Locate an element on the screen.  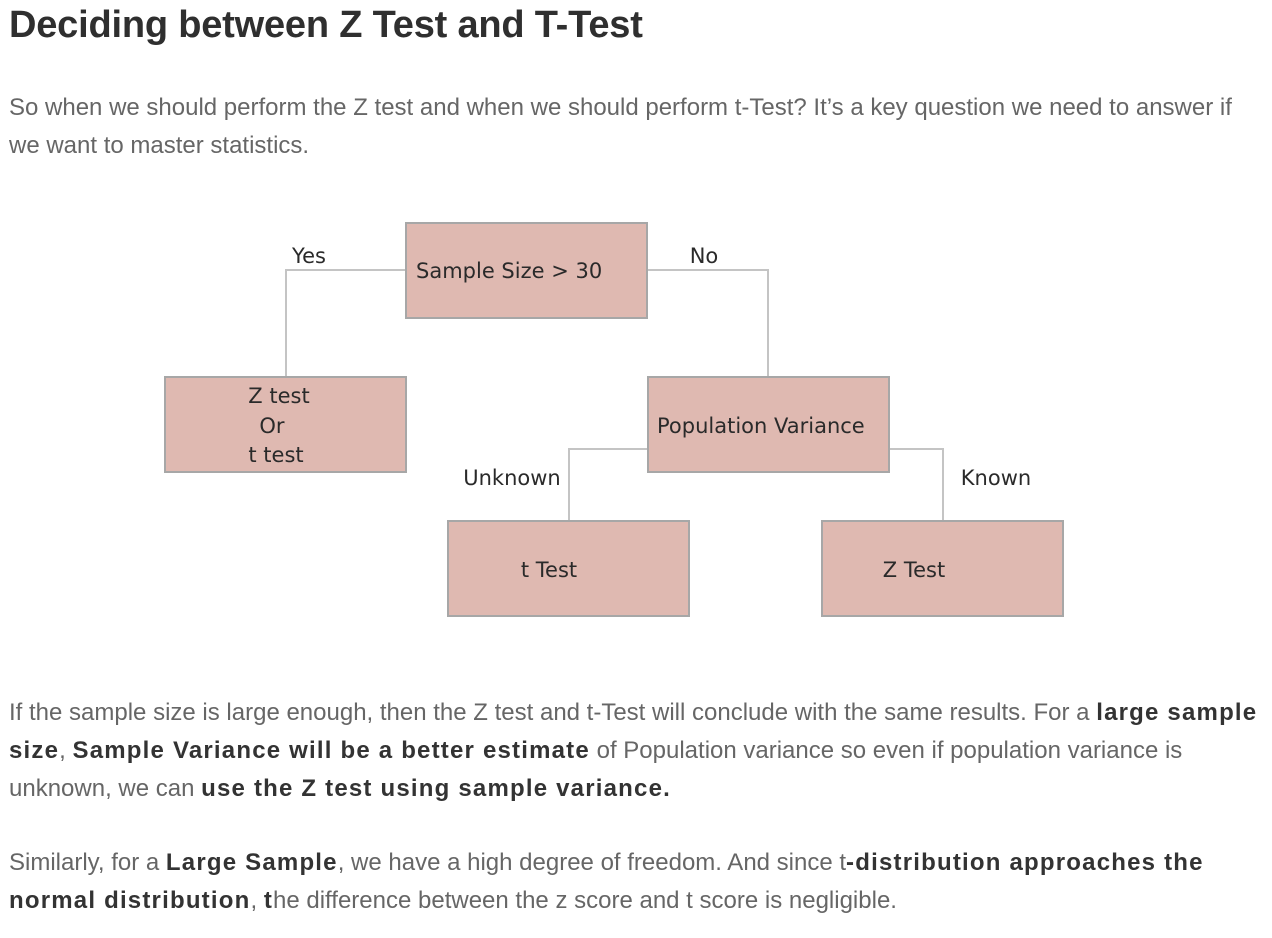
edge-no is located at coordinates (708, 323).